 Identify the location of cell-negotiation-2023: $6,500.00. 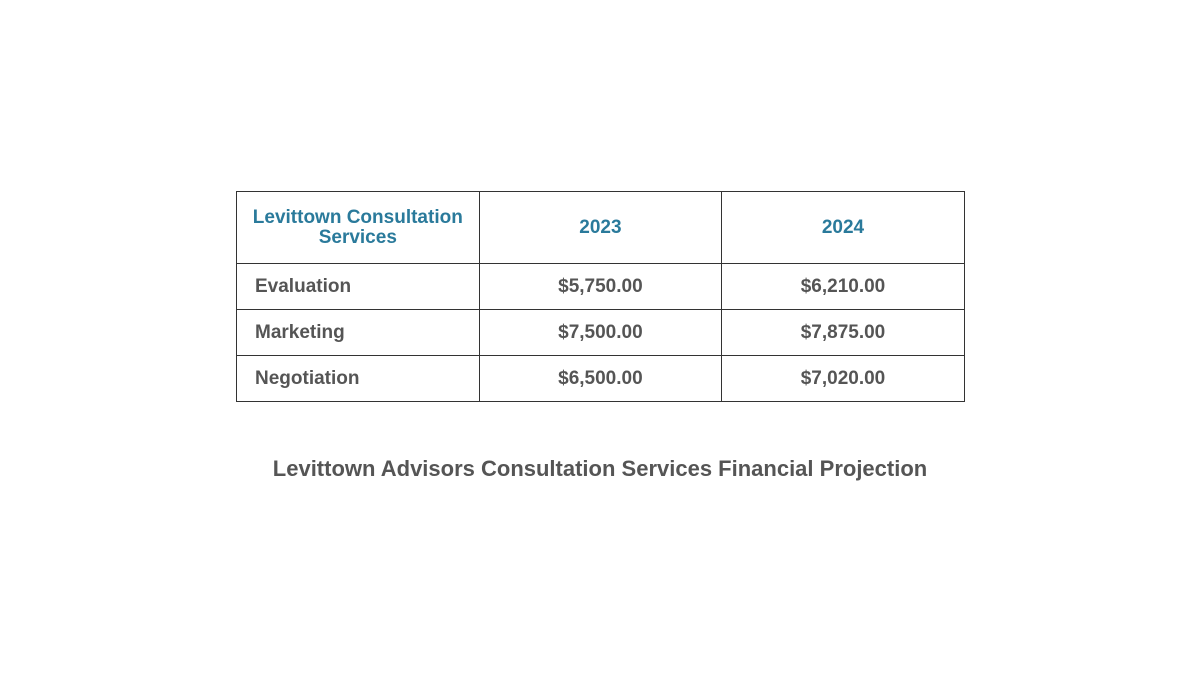
(600, 378).